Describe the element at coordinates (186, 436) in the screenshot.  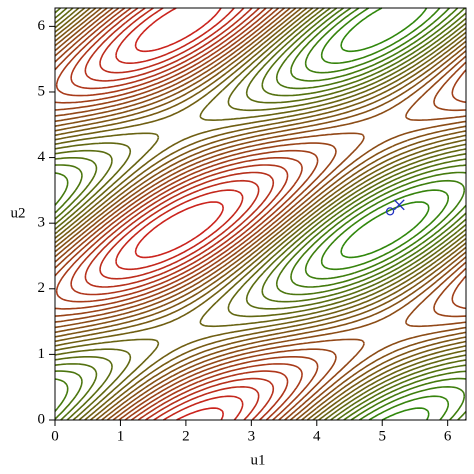
I see `x-tick-label: 2` at that location.